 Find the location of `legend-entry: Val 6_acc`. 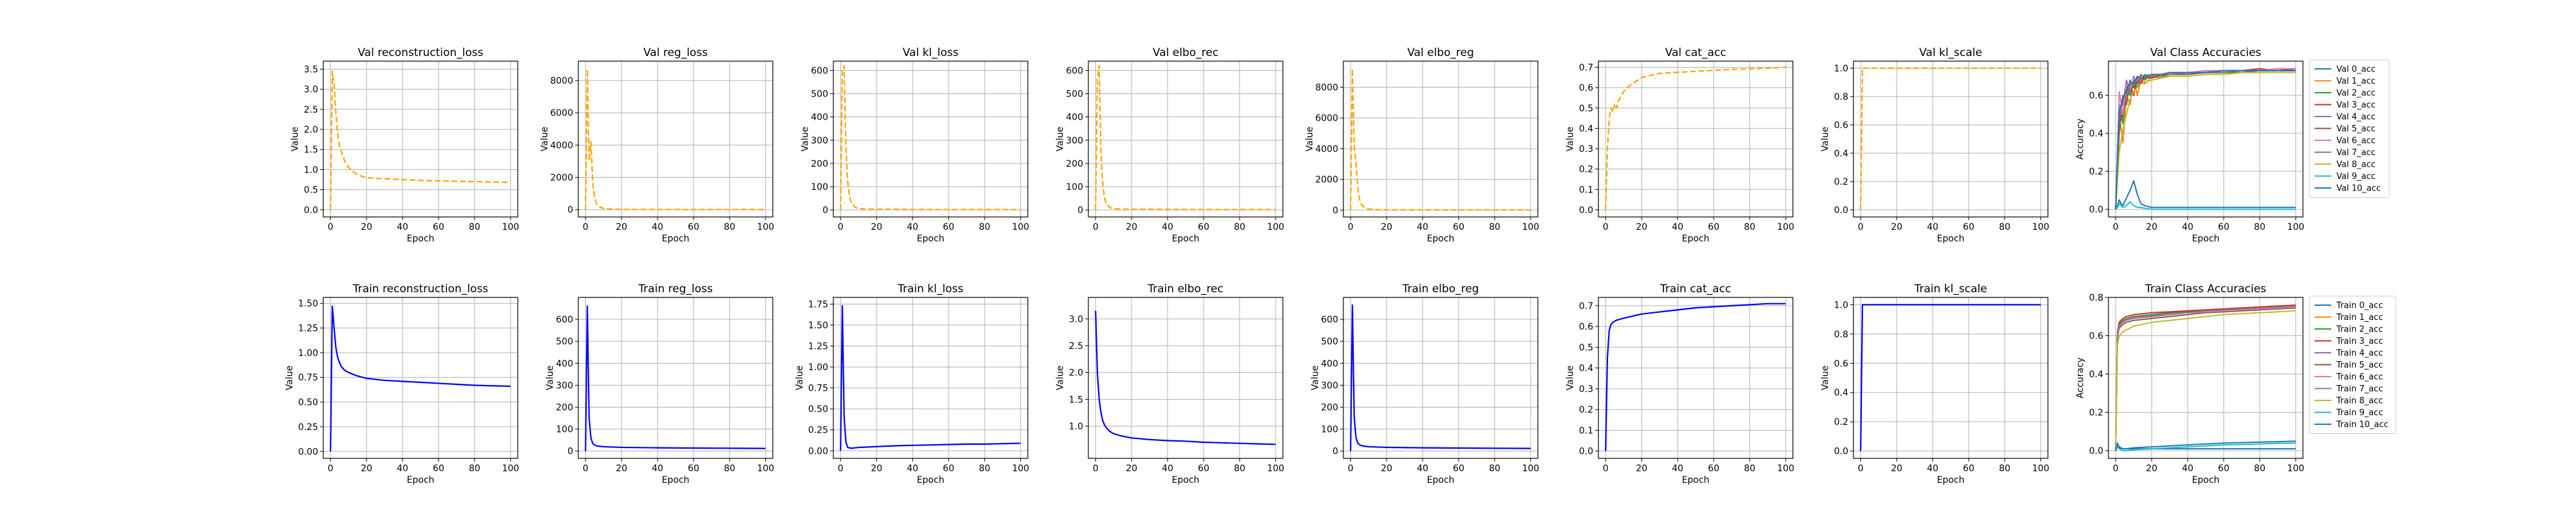

legend-entry: Val 6_acc is located at coordinates (2356, 141).